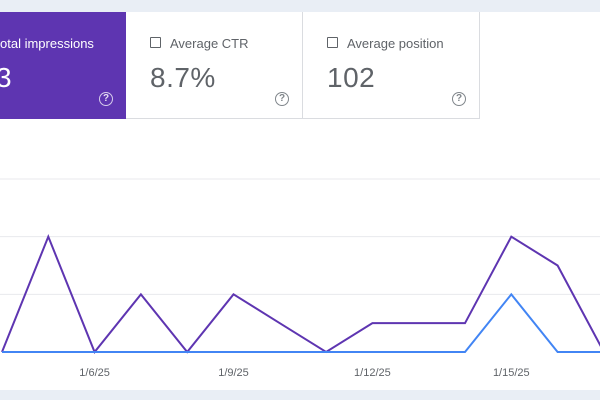 Image resolution: width=600 pixels, height=400 pixels. Describe the element at coordinates (511, 373) in the screenshot. I see `x-tick-label: 1/15/25` at that location.